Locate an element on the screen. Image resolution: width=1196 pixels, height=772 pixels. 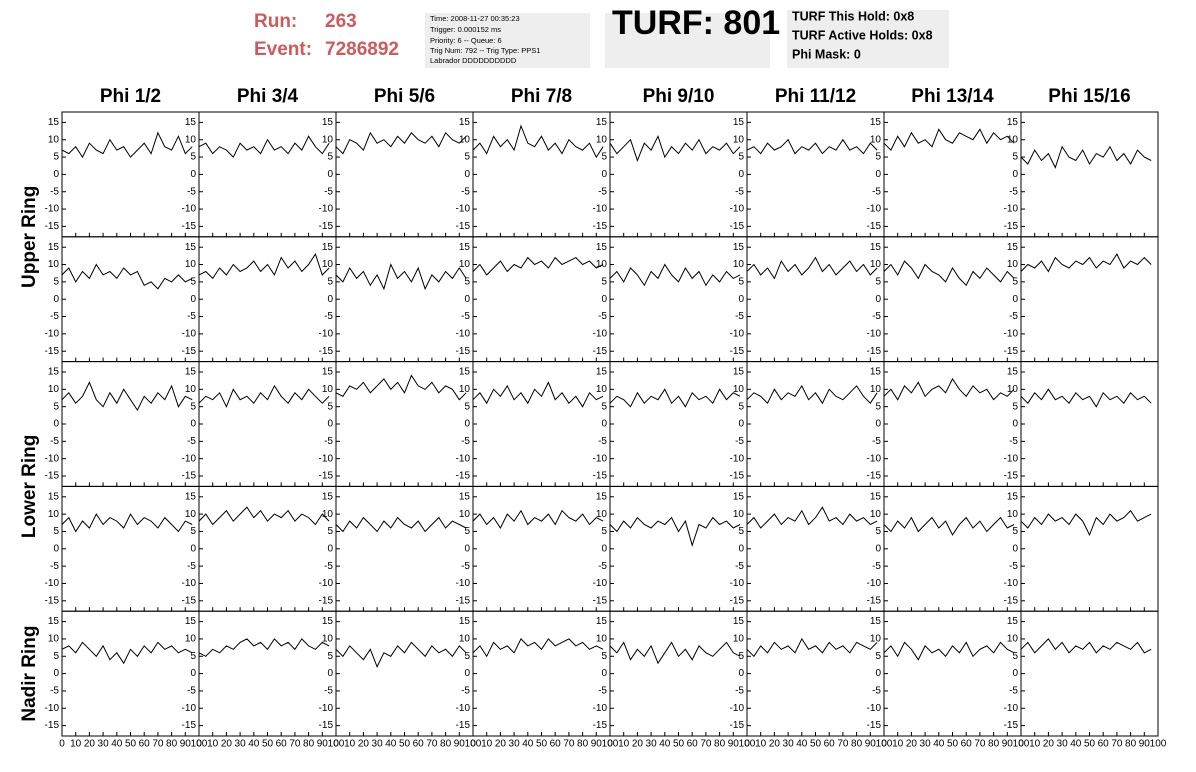
x-tick-label: 100 is located at coordinates (199, 744).